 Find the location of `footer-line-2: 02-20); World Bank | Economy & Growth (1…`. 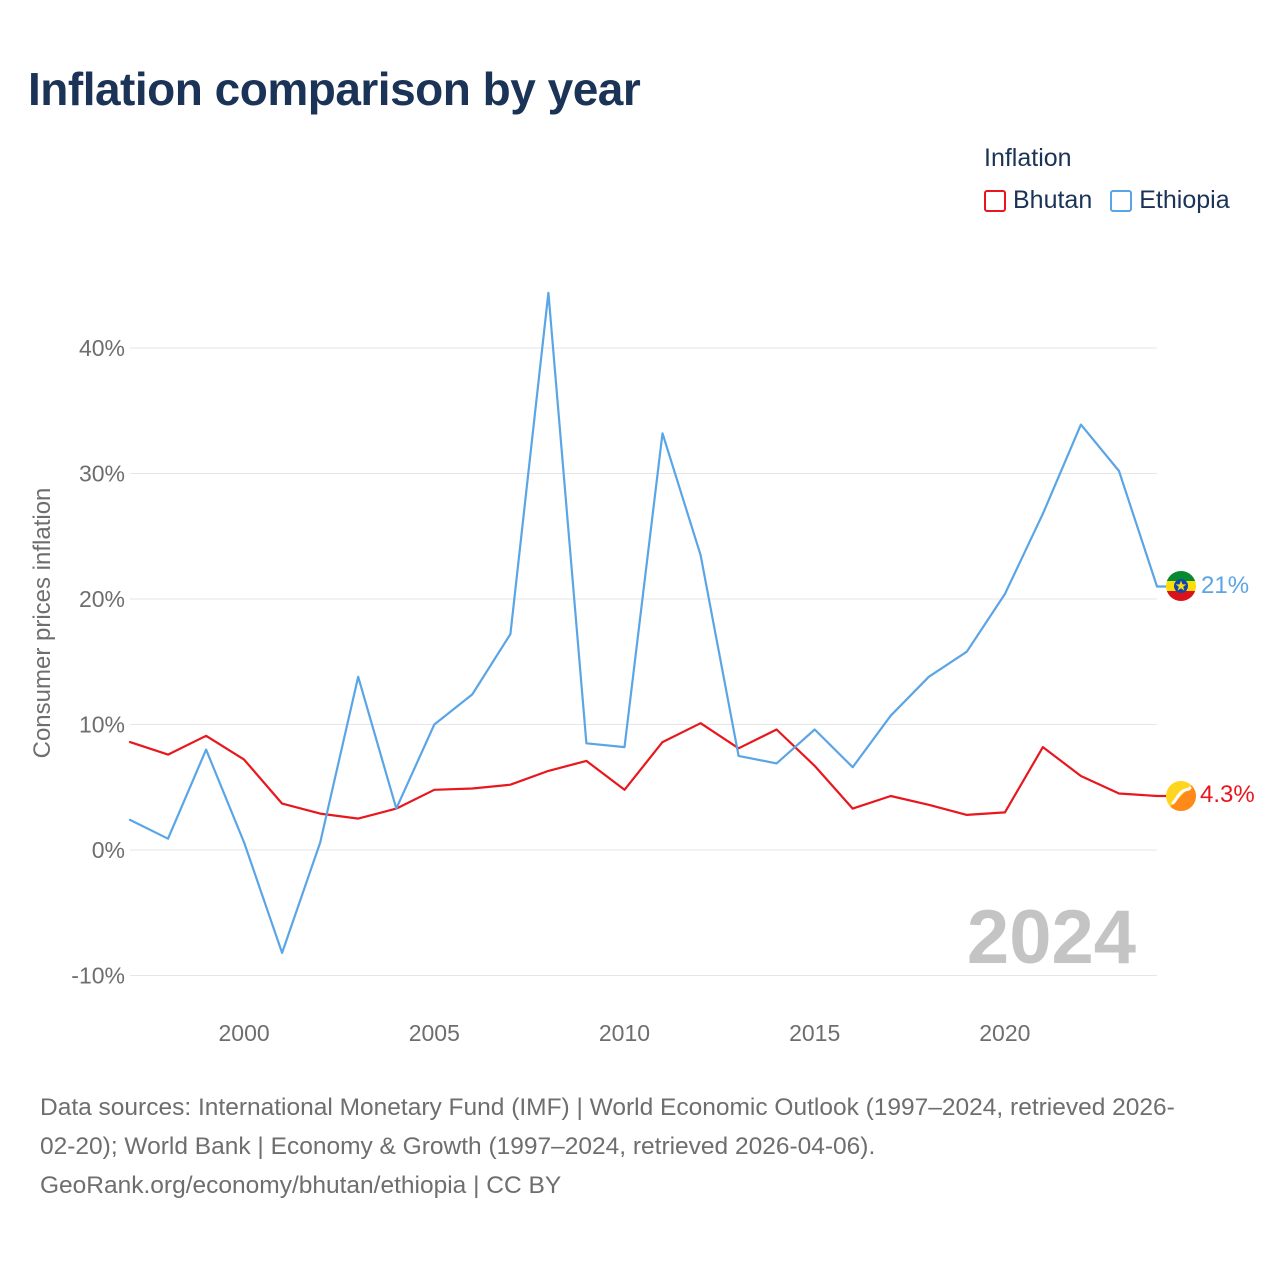

footer-line-2: 02-20); World Bank | Economy & Growth (1… is located at coordinates (458, 1146).